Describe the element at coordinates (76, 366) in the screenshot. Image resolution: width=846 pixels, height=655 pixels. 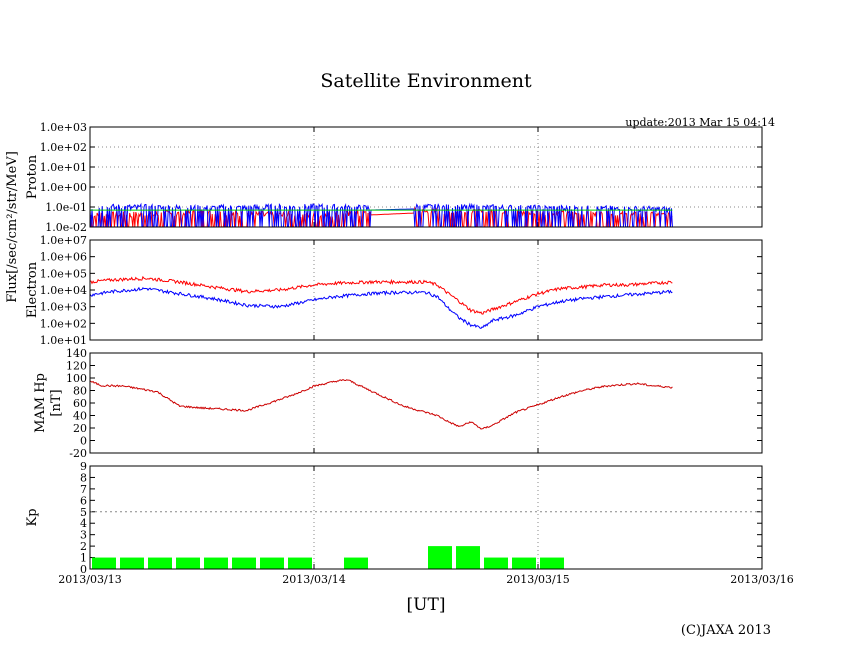
I see `y-tick-label: 120` at that location.